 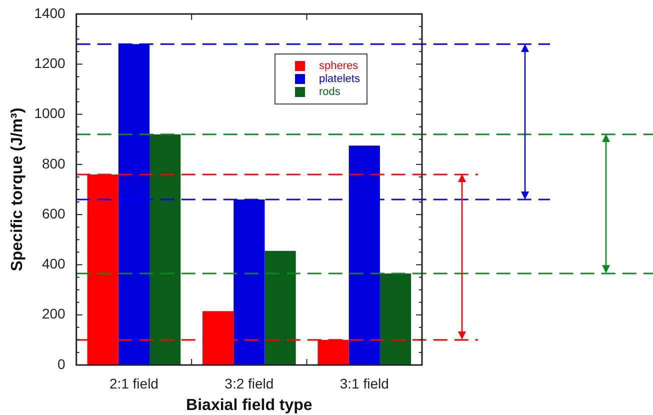 I want to click on x-axis-title: Biaxial field type, so click(x=249, y=405).